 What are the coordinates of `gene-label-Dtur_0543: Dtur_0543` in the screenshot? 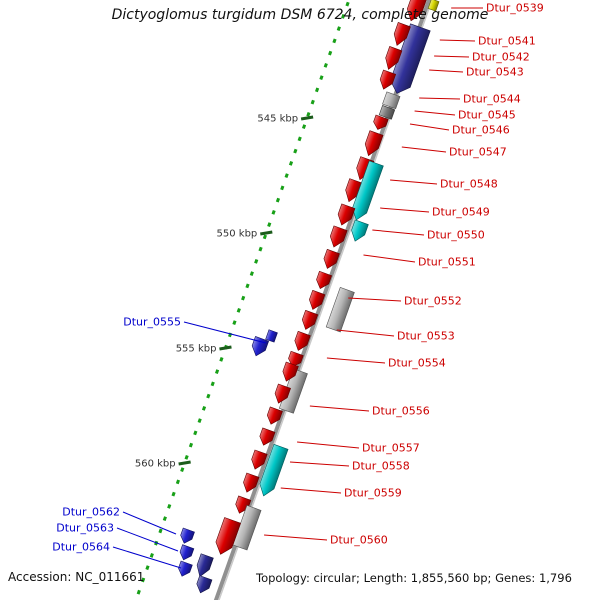 It's located at (495, 72).